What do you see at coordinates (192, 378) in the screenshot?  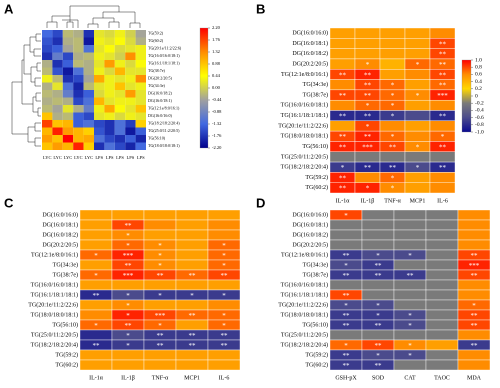 I see `column-label: MCP1` at bounding box center [192, 378].